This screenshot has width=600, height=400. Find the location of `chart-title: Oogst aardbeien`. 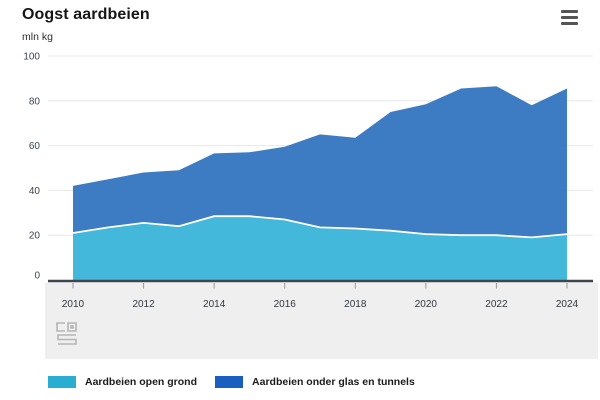

chart-title: Oogst aardbeien is located at coordinates (86, 14).